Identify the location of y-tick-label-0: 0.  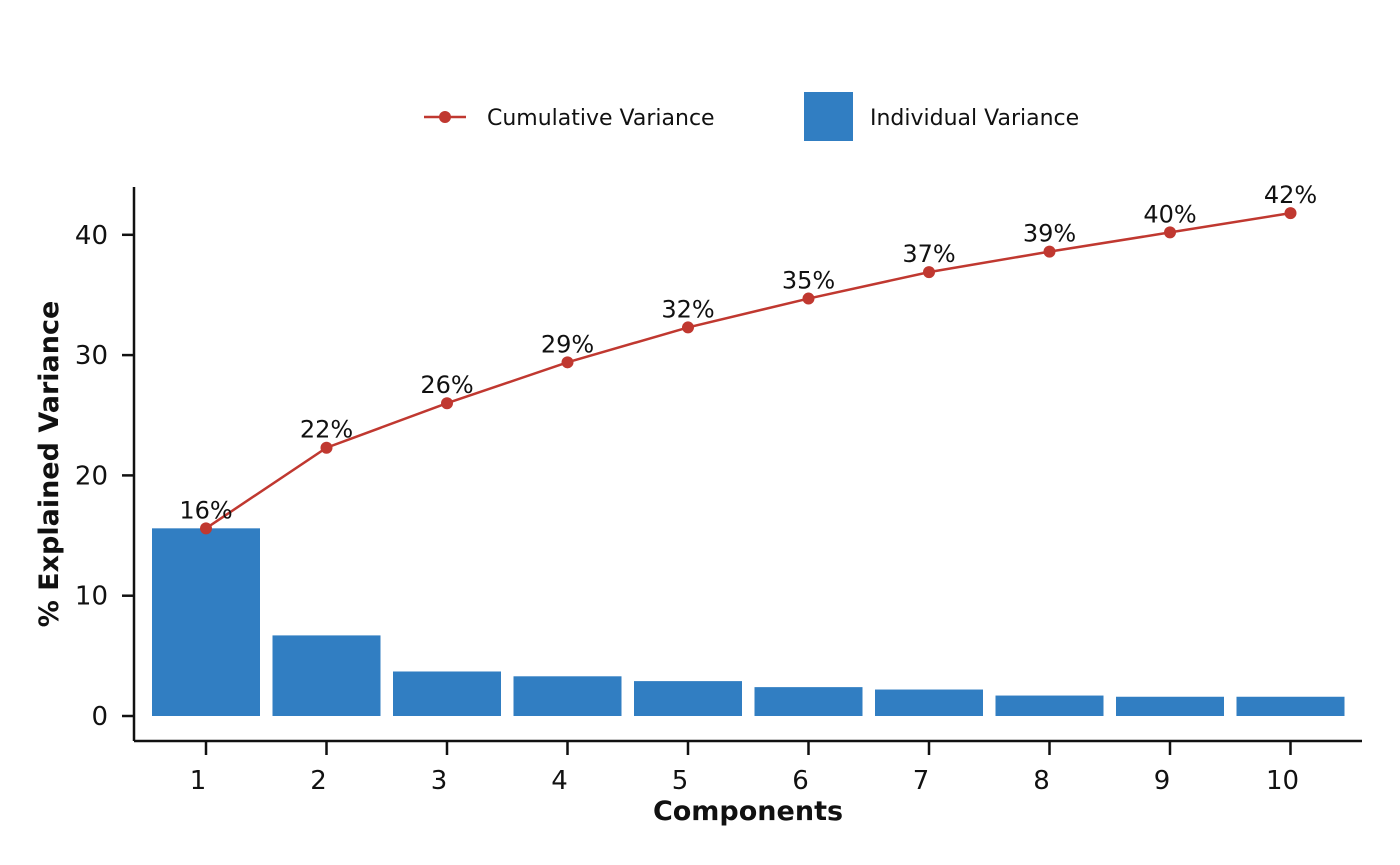
(99, 717).